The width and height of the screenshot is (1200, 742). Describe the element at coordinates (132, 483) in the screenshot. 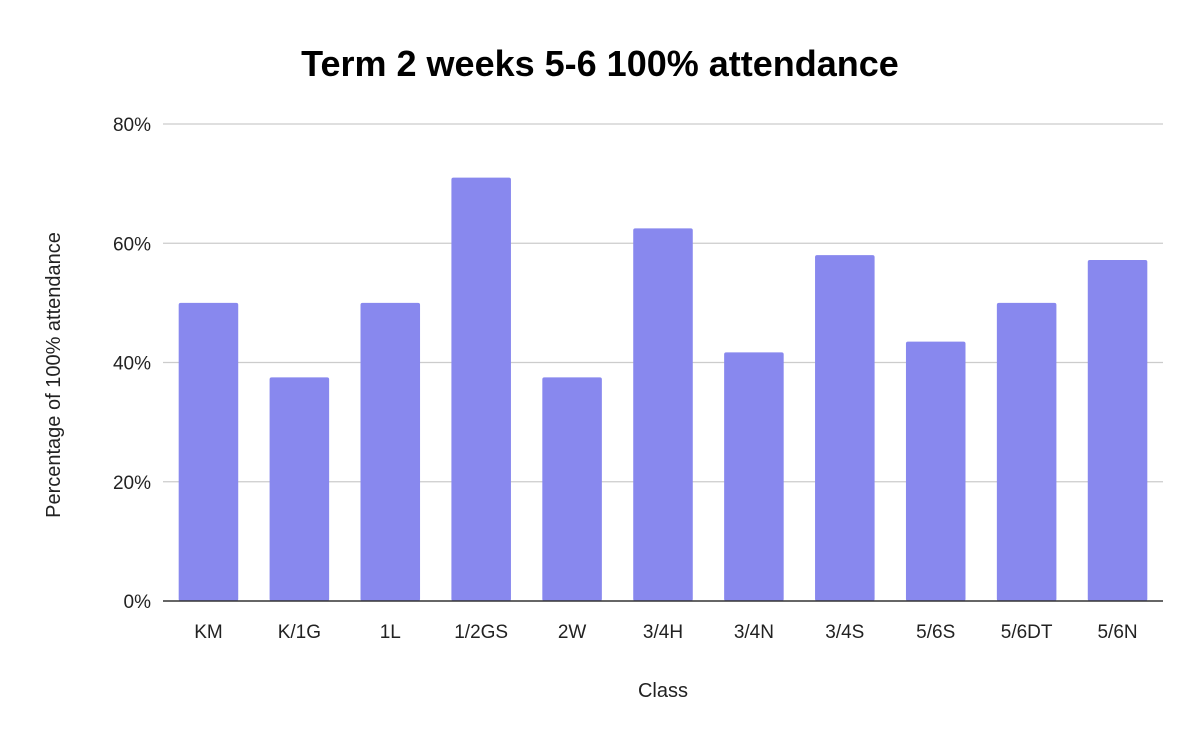

I see `y-tick-label: 20%` at that location.